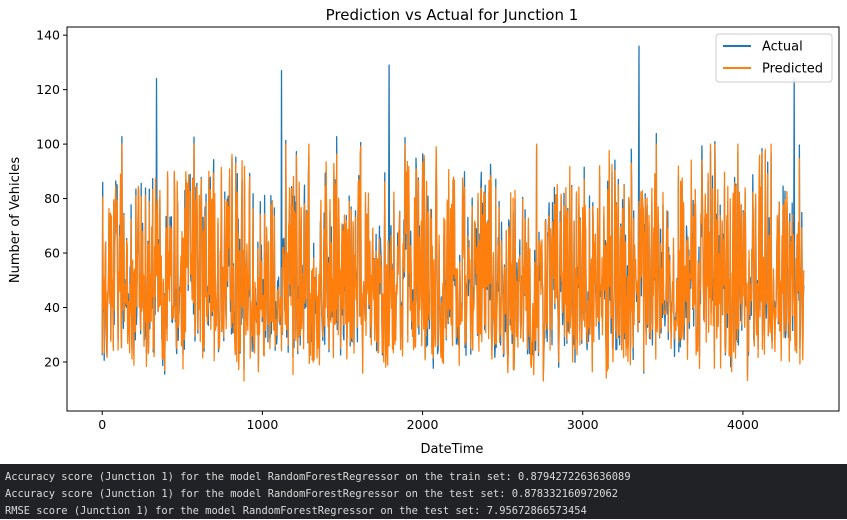 The width and height of the screenshot is (847, 520). Describe the element at coordinates (48, 35) in the screenshot. I see `y-tick-label: 140` at that location.